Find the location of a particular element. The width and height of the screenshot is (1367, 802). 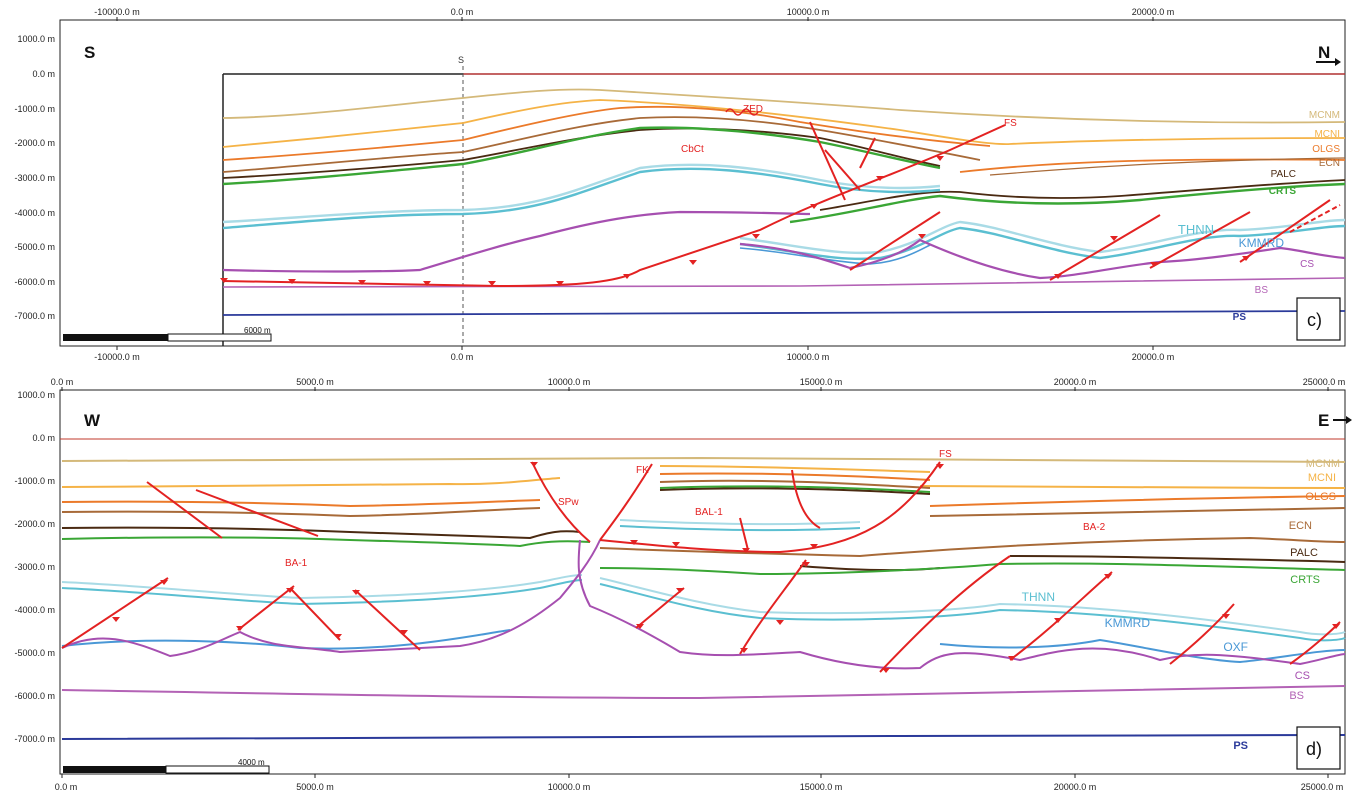

panel-d-y-tick: -3000.0 m is located at coordinates (34, 567).